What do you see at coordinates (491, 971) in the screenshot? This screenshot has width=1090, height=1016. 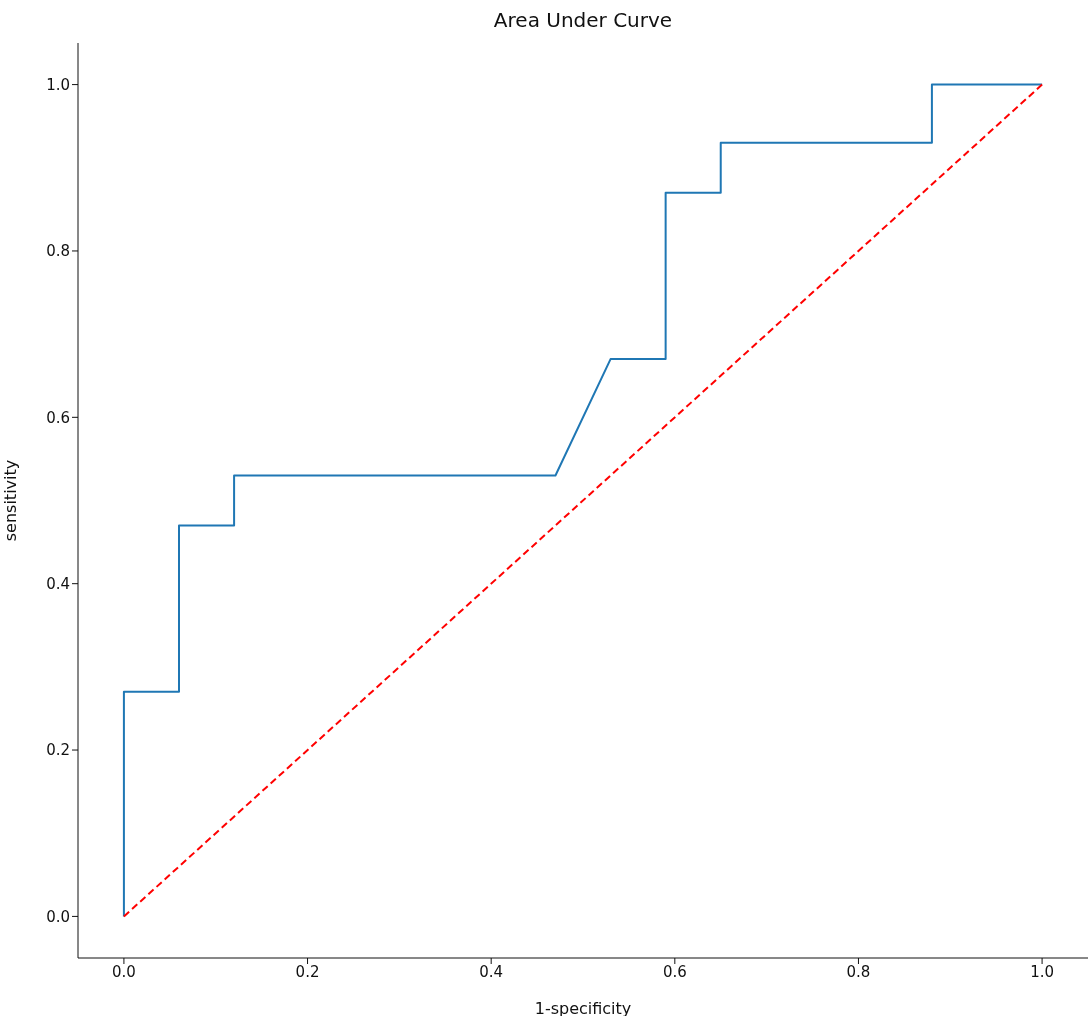 I see `x-tick-label: 0.4` at bounding box center [491, 971].